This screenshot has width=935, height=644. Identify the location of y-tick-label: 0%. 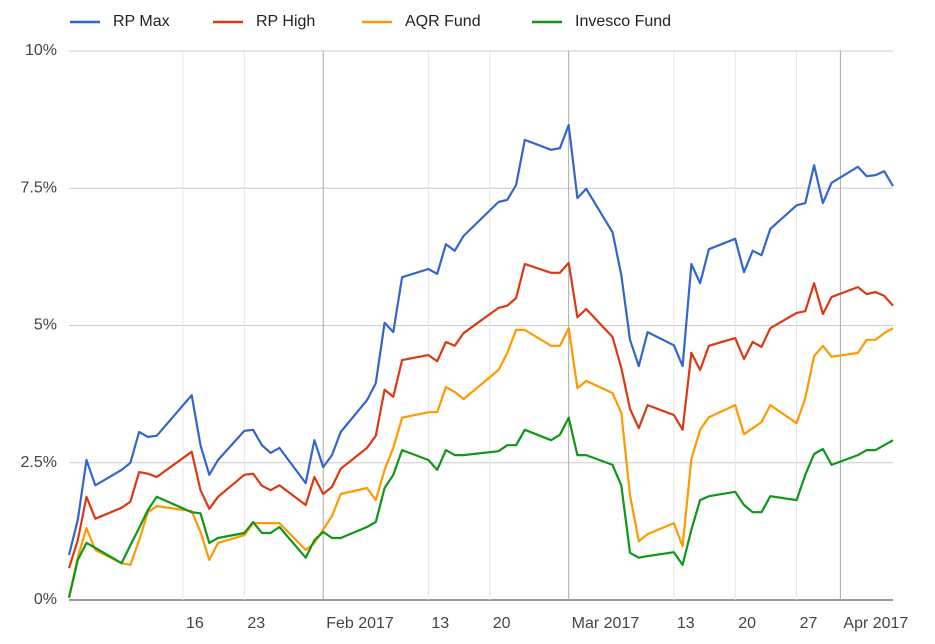
(45, 599).